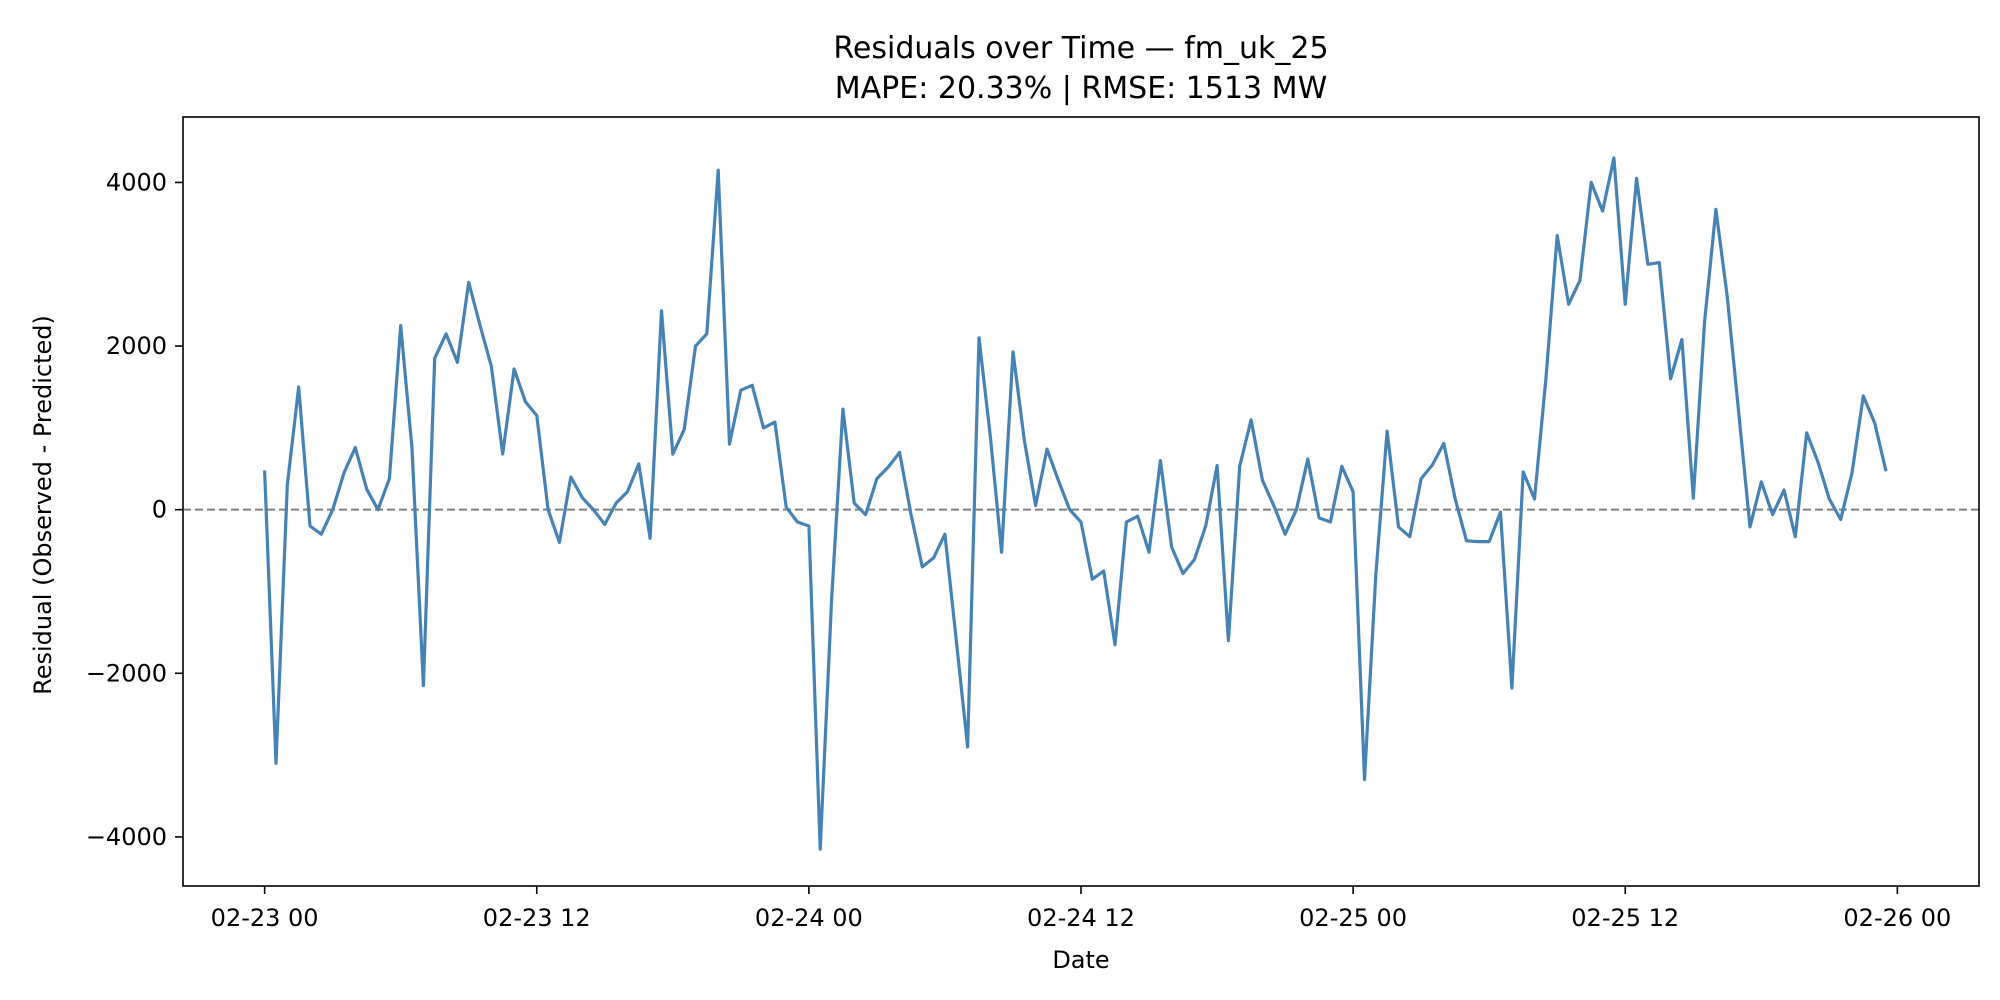 The width and height of the screenshot is (2000, 1000). I want to click on chart-title: Residuals over Time — fm_uk_25, so click(1080, 48).